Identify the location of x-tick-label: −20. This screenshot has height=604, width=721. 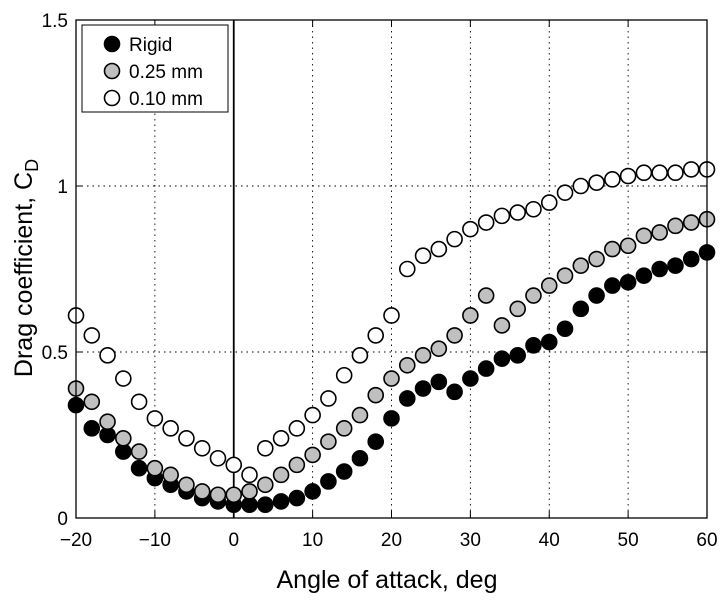
(76, 540).